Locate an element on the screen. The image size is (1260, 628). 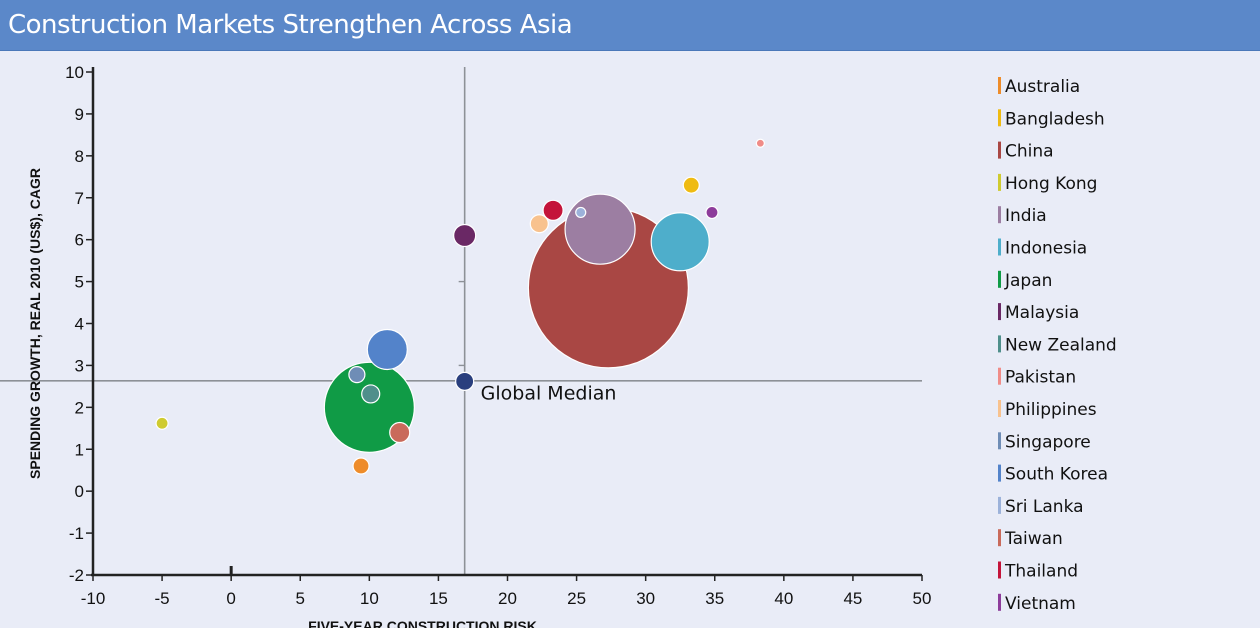
bubble-bangladesh is located at coordinates (691, 185).